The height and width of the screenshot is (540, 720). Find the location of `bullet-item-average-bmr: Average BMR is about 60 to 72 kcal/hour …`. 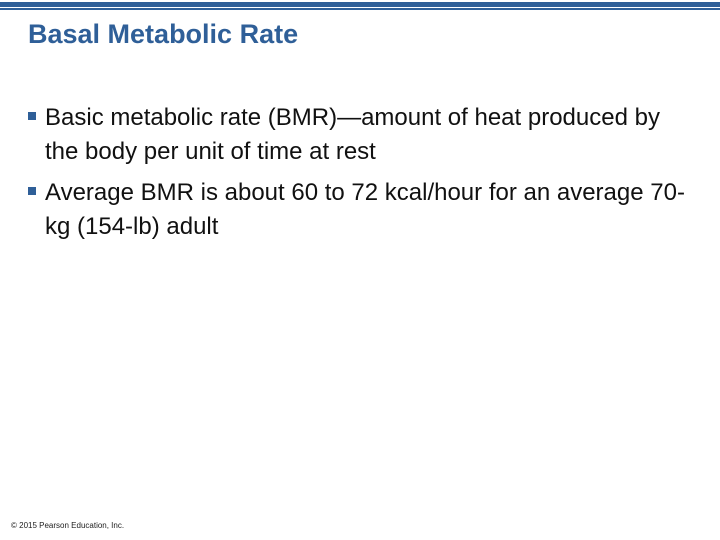

bullet-item-average-bmr: Average BMR is about 60 to 72 kcal/hour … is located at coordinates (358, 210).